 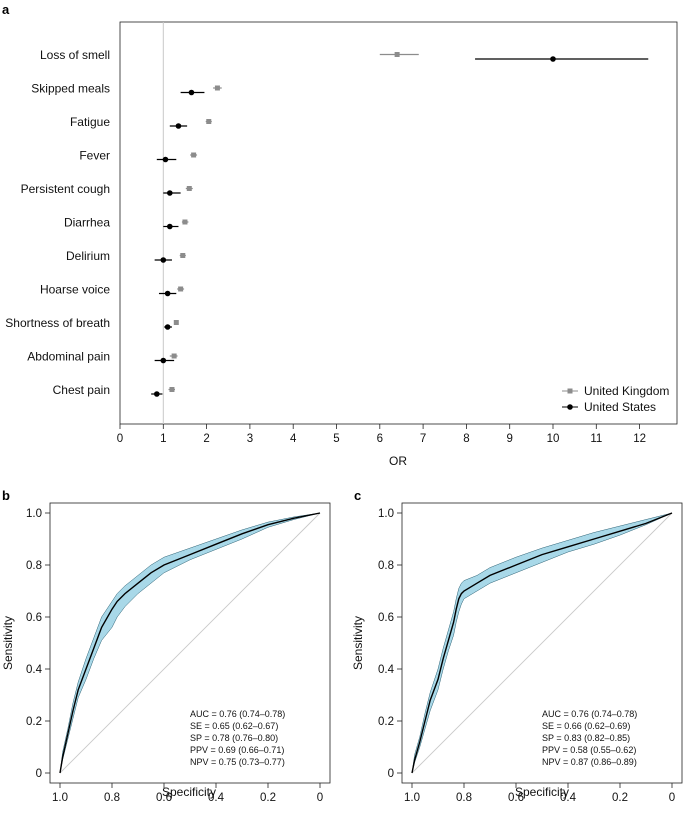 What do you see at coordinates (237, 750) in the screenshot?
I see `roc-stat-line: PPV = 0.69 (0.66–0.71)` at bounding box center [237, 750].